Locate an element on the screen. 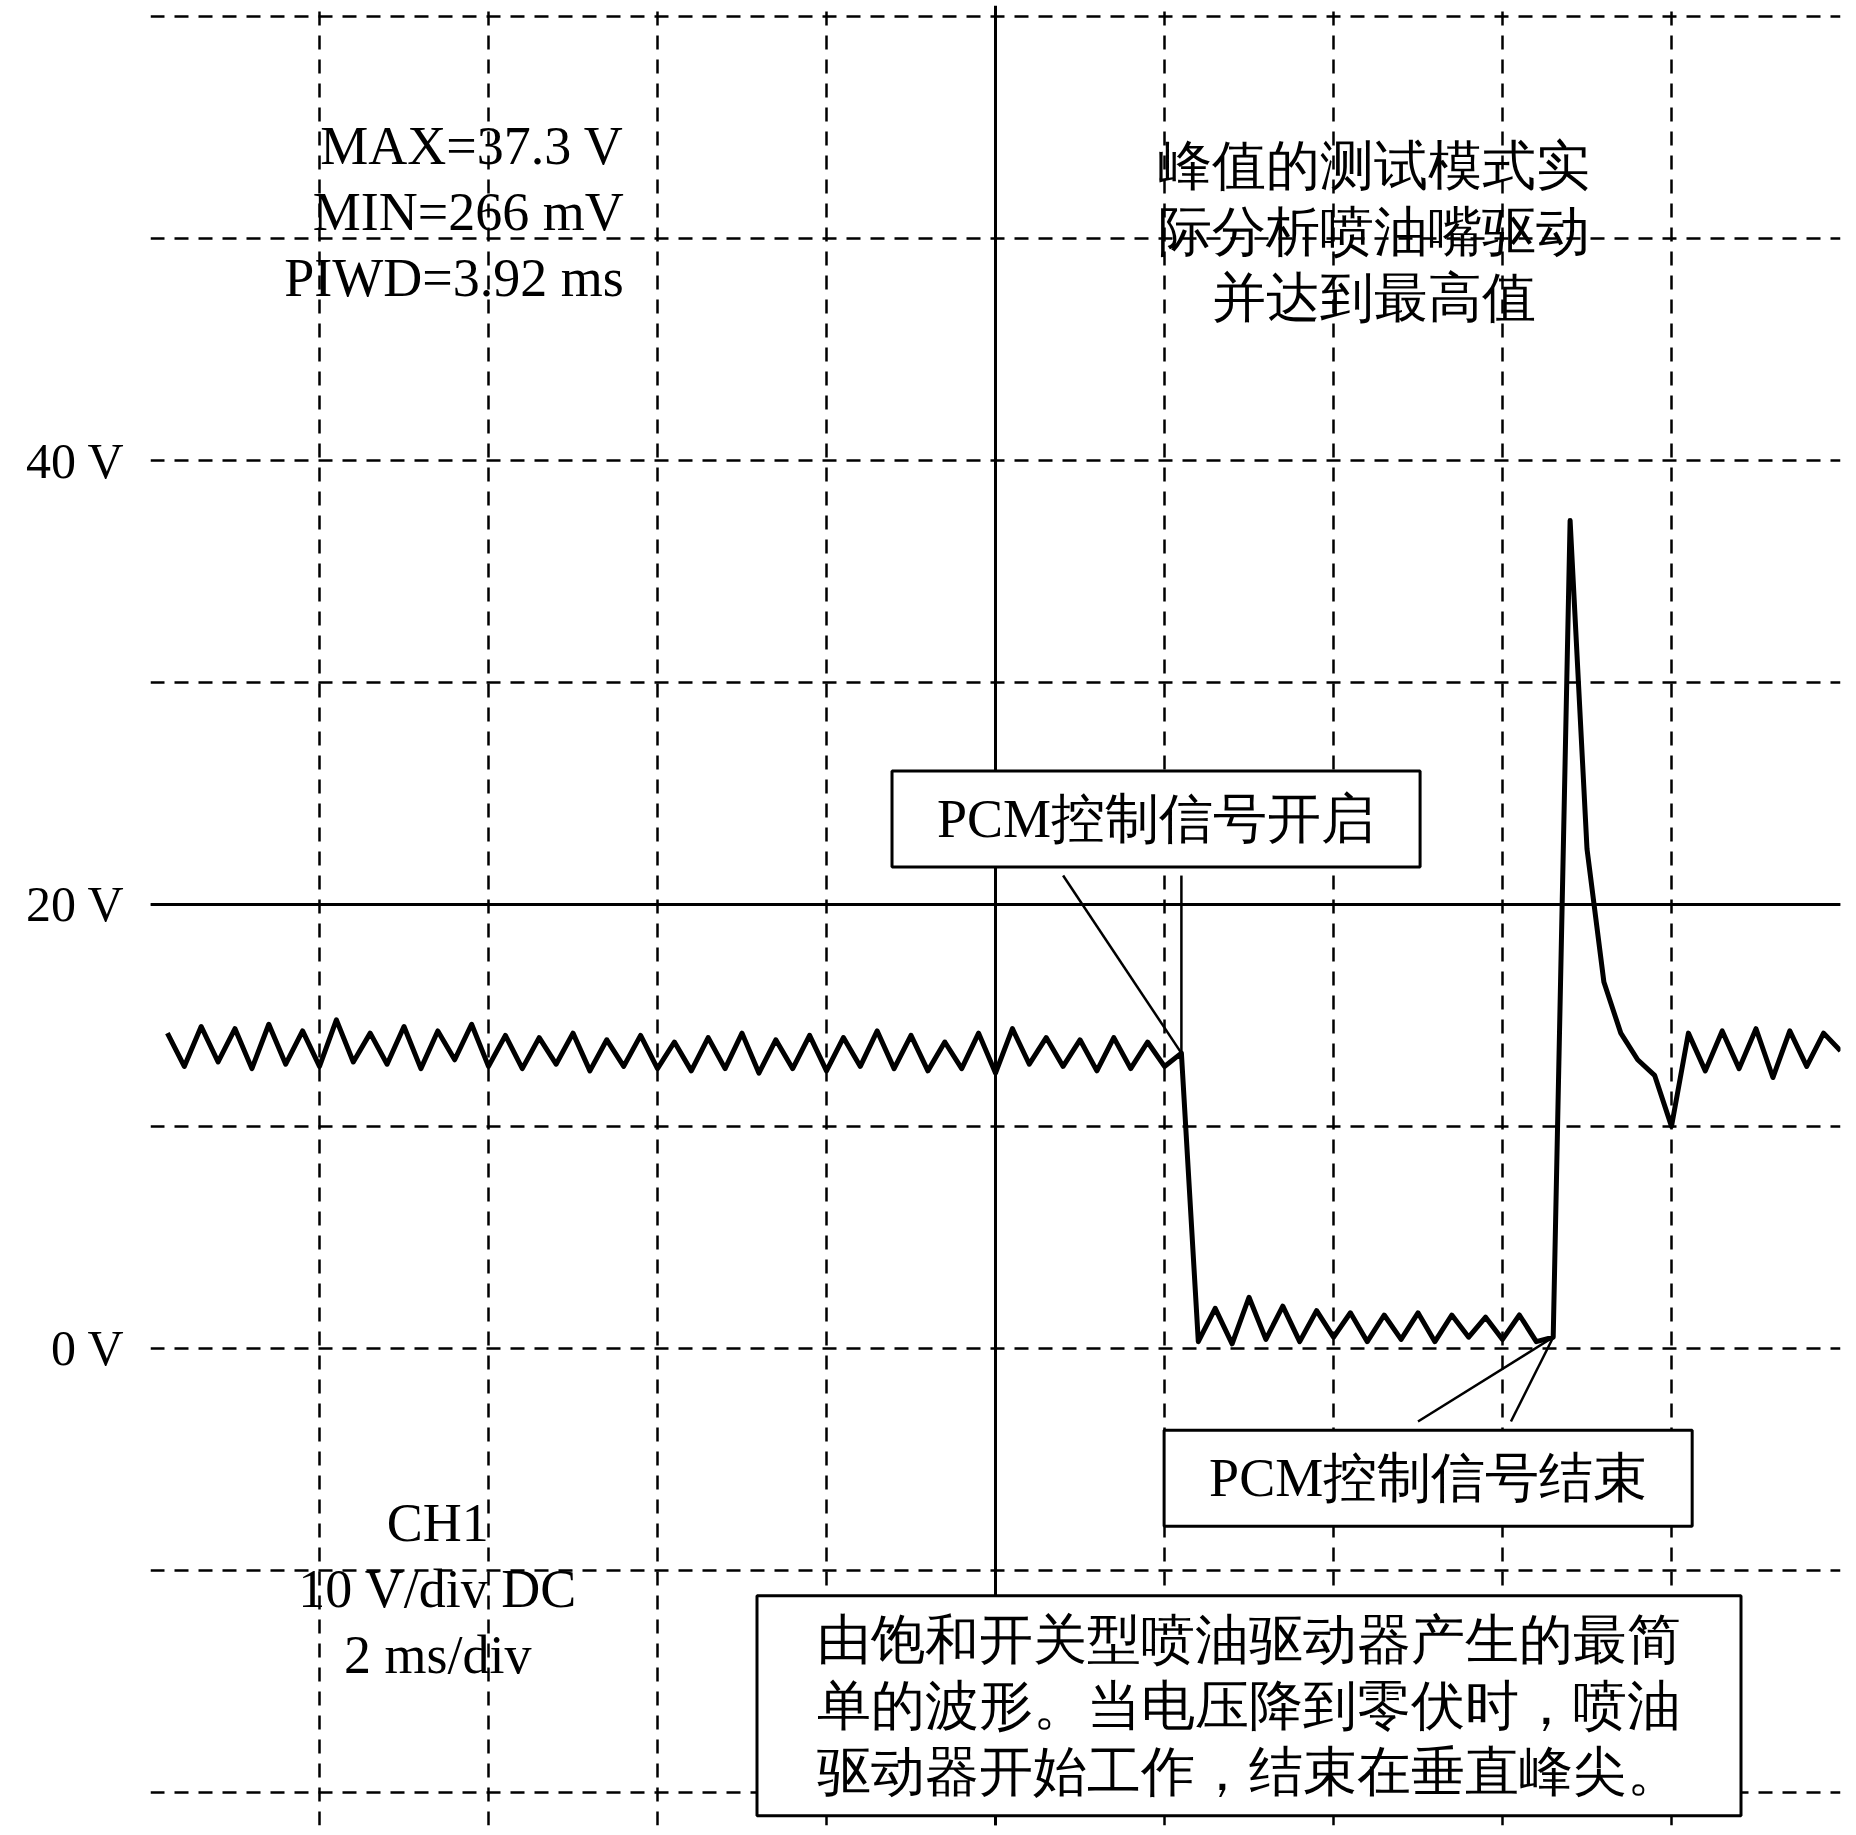  y-tick-label: 0 V is located at coordinates (87, 1348).